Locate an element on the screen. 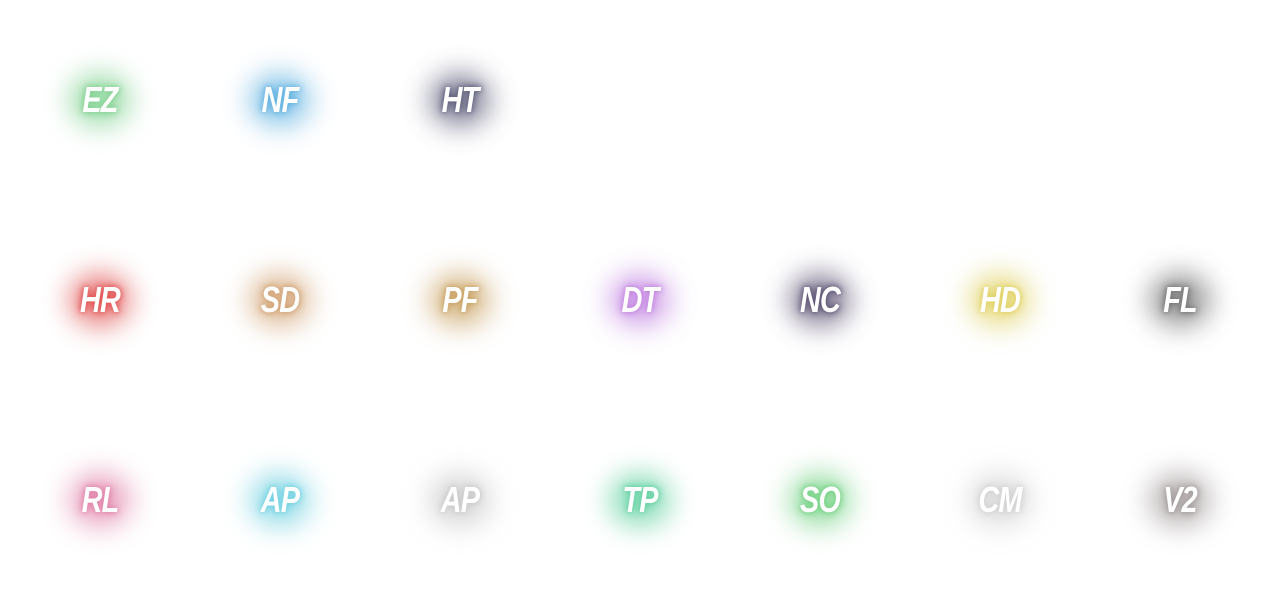 Image resolution: width=1280 pixels, height=600 pixels. badge-label: TP is located at coordinates (640, 499).